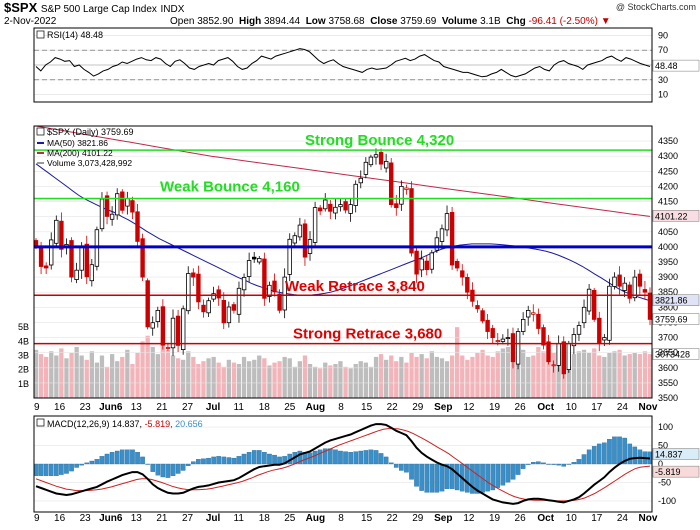 This screenshot has height=530, width=700. I want to click on x-axis-label-top: Sep, so click(443, 407).